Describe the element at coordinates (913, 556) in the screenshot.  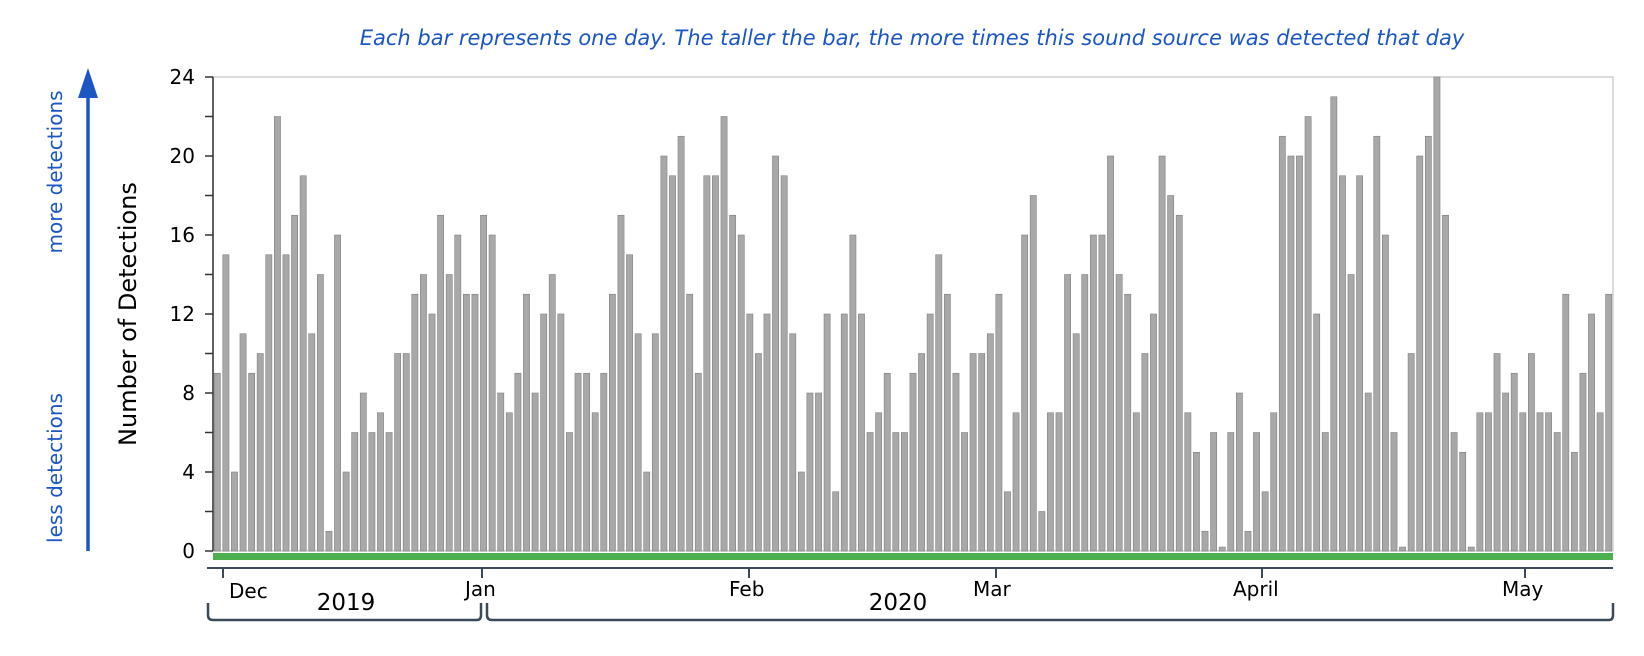
I see `baseline-bar` at that location.